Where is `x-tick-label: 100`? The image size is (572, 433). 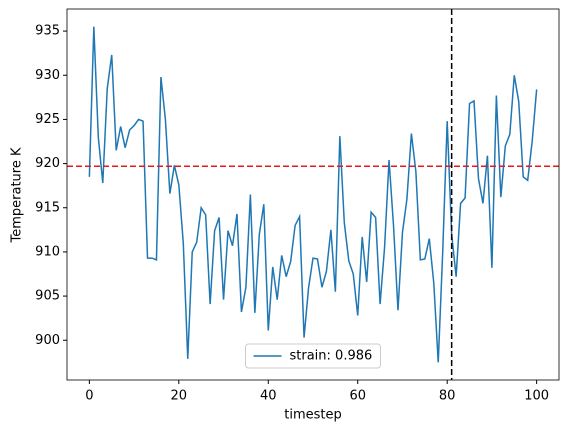
x-tick-label: 100 is located at coordinates (536, 396).